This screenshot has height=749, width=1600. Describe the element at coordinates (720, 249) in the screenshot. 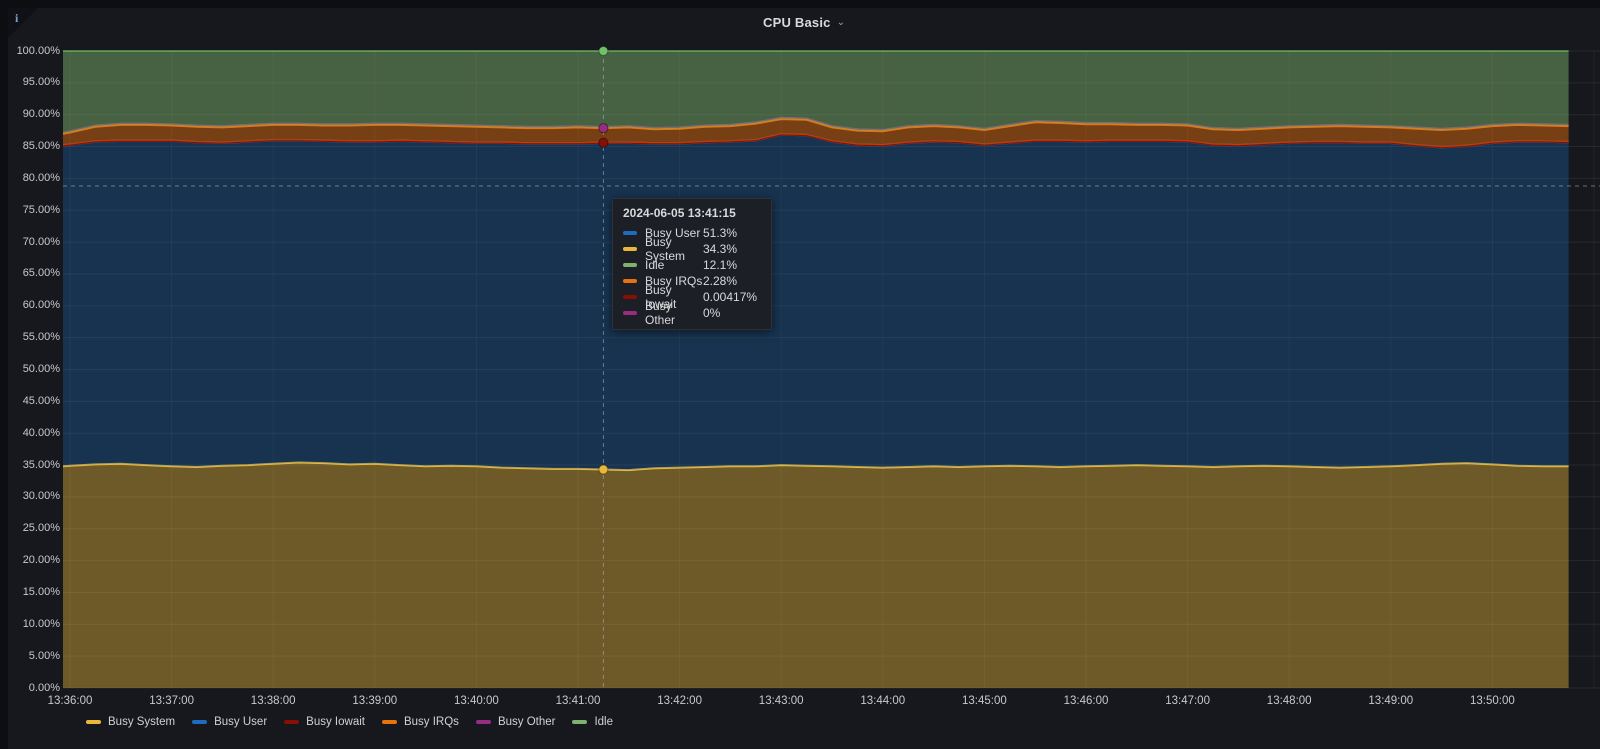

I see `tooltip-series-value: 34.3%` at that location.